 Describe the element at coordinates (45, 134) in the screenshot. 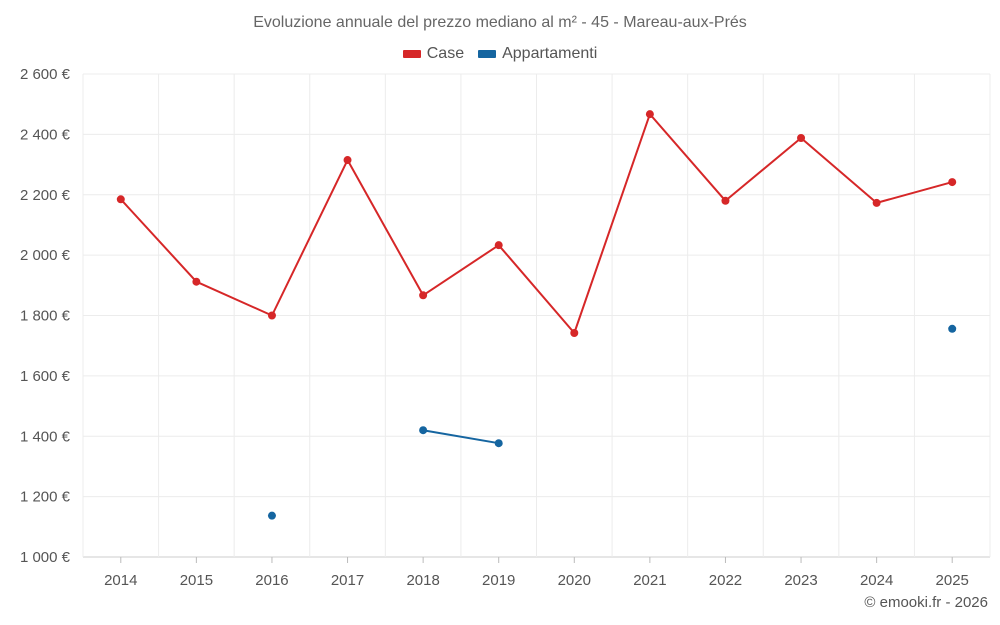

I see `y-tick-label: 2 400 €` at that location.